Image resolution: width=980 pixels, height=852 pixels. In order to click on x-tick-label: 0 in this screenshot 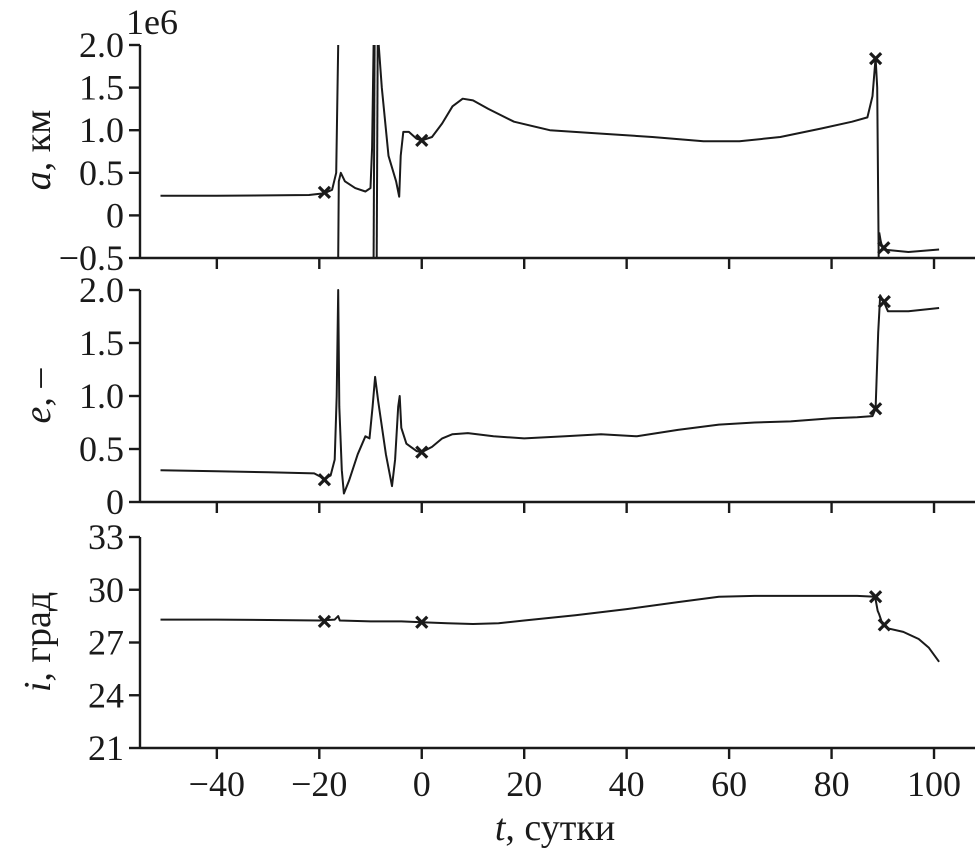, I will do `click(422, 784)`.